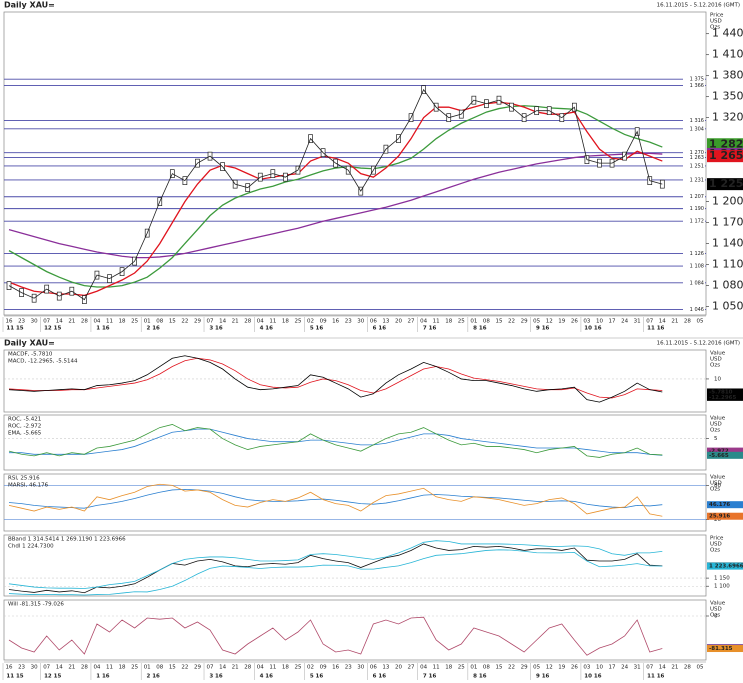 The image size is (743, 683). What do you see at coordinates (718, 419) in the screenshot?
I see `axis-unit: Value` at bounding box center [718, 419].